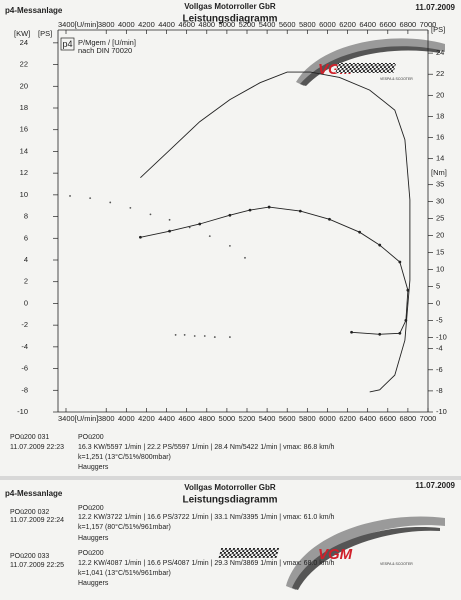  What do you see at coordinates (335, 554) in the screenshot?
I see `brand: VGM` at bounding box center [335, 554].